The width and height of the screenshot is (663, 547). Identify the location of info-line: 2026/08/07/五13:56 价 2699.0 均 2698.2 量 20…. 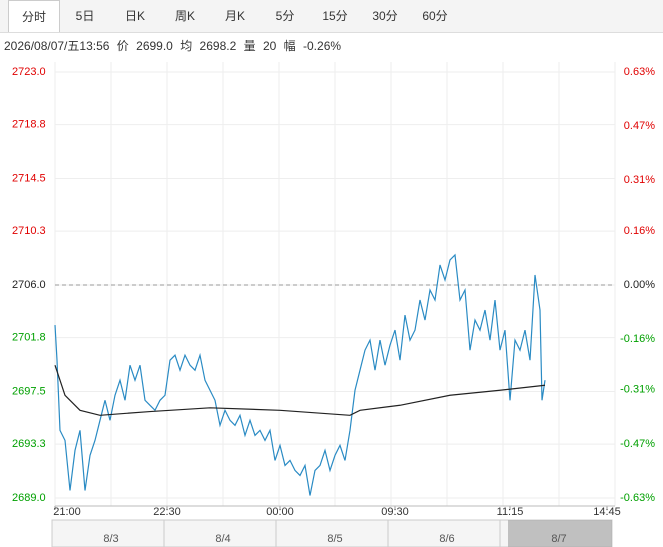
(174, 45).